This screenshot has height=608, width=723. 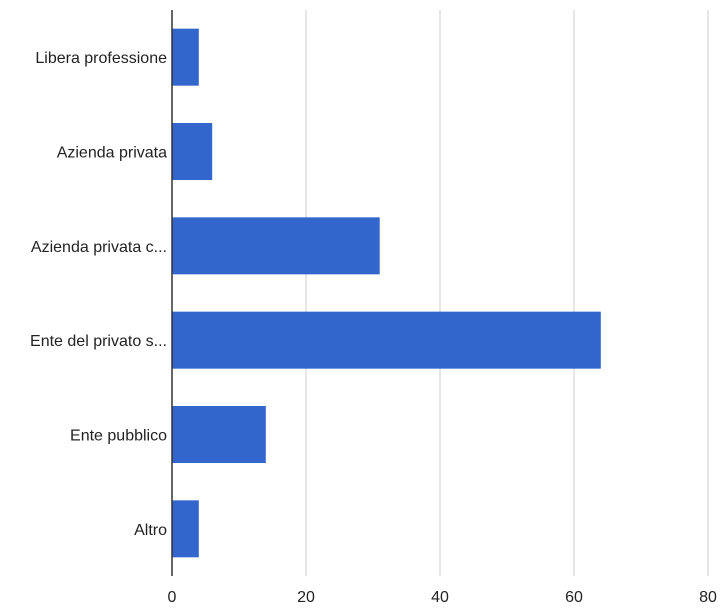 What do you see at coordinates (101, 58) in the screenshot?
I see `category-label: Libera professione` at bounding box center [101, 58].